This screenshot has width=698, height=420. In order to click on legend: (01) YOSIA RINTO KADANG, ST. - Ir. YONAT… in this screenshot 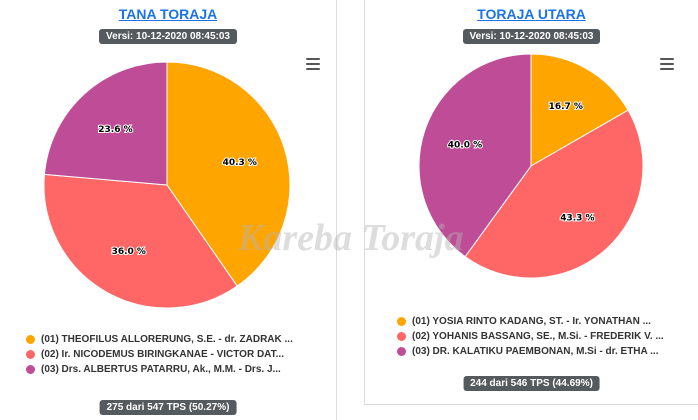, I will do `click(530, 336)`.